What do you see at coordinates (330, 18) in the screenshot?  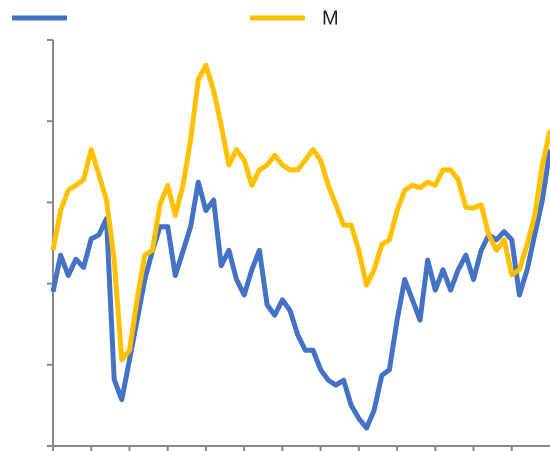 I see `legend-label: M` at bounding box center [330, 18].